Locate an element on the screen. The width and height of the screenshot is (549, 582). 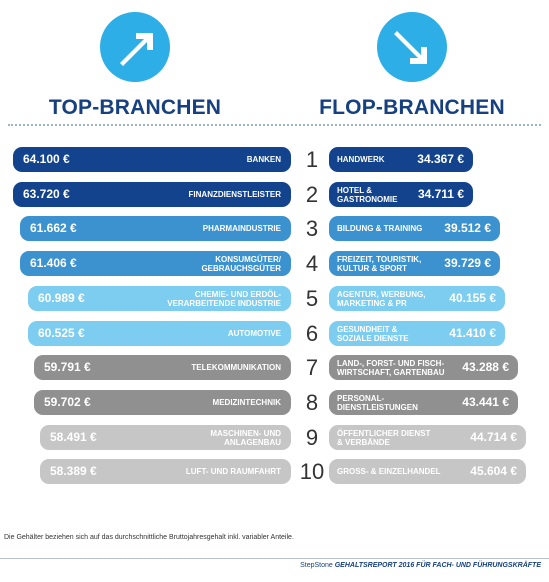
footer-brand: StepStone is located at coordinates (316, 565).